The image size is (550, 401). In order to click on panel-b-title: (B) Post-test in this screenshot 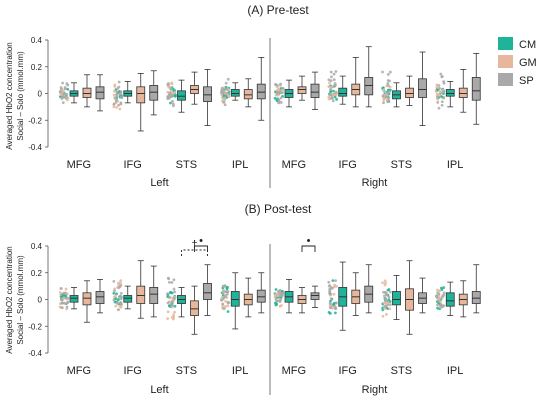, I will do `click(278, 209)`.